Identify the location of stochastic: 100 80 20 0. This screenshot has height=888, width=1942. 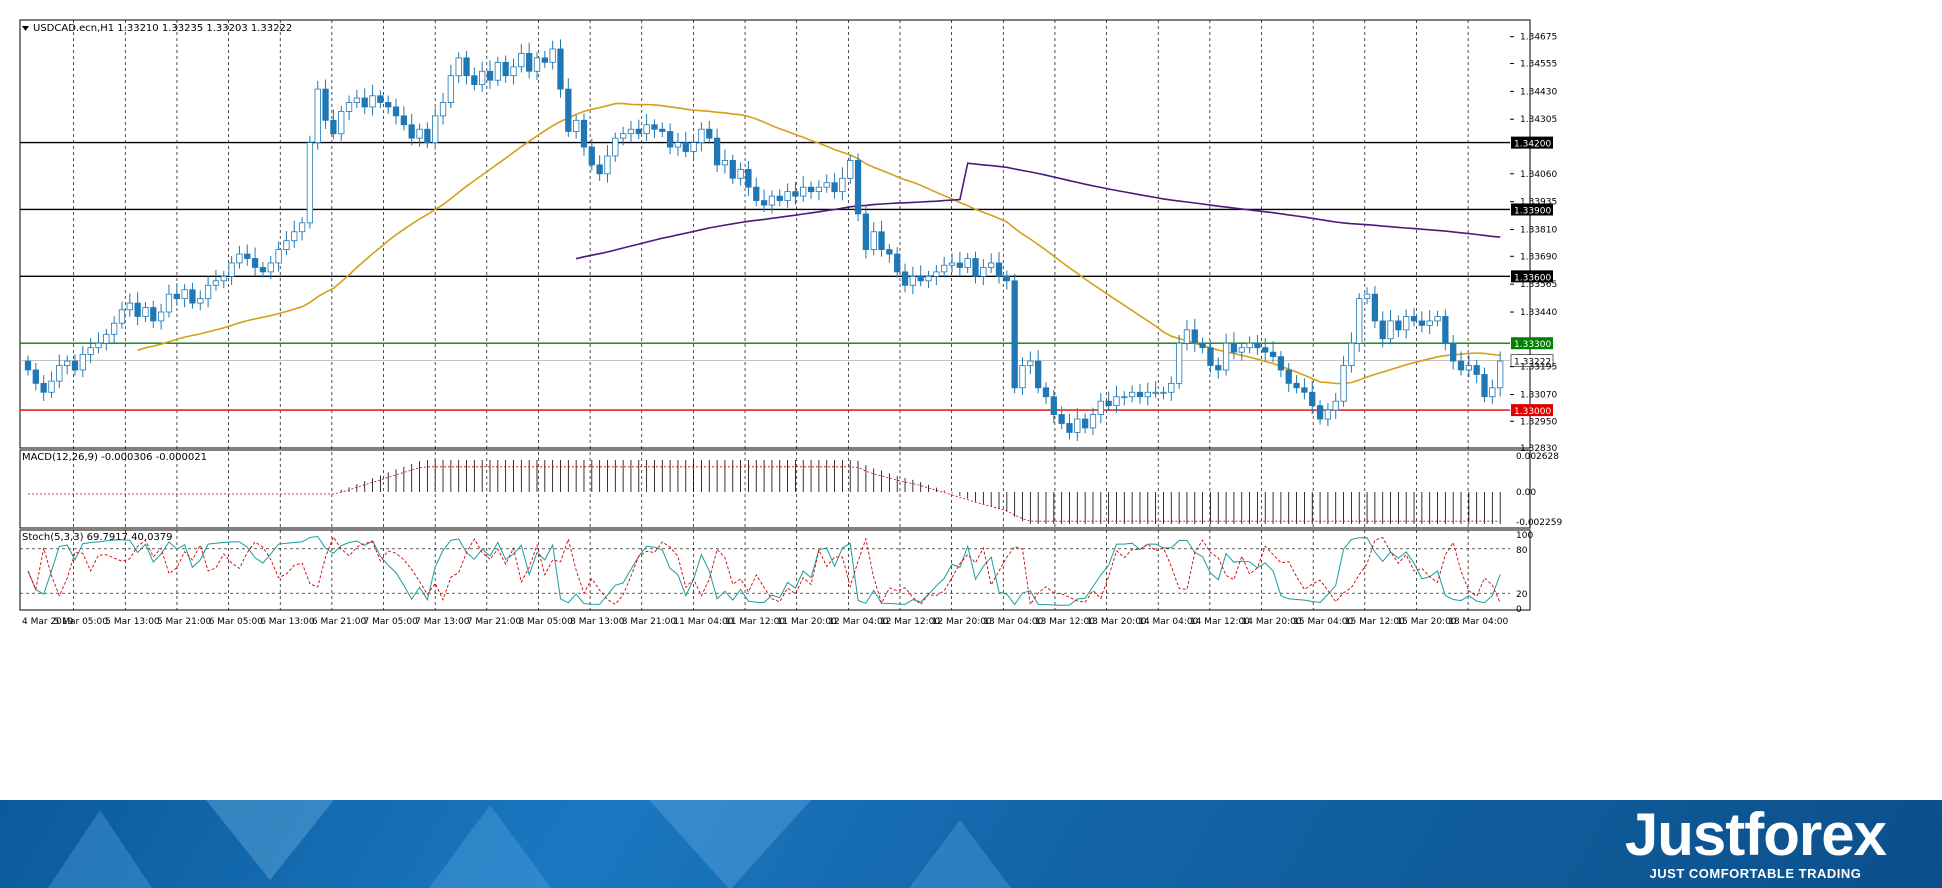
(776, 573).